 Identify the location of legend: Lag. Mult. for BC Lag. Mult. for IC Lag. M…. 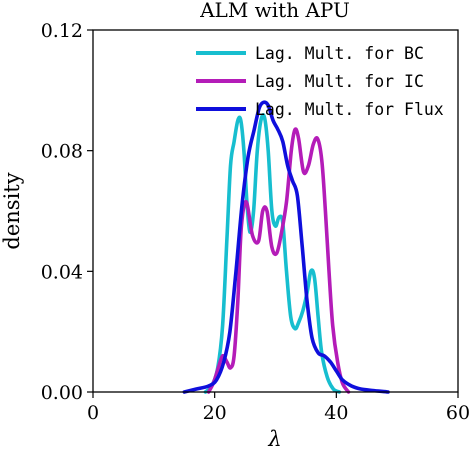
(320, 81).